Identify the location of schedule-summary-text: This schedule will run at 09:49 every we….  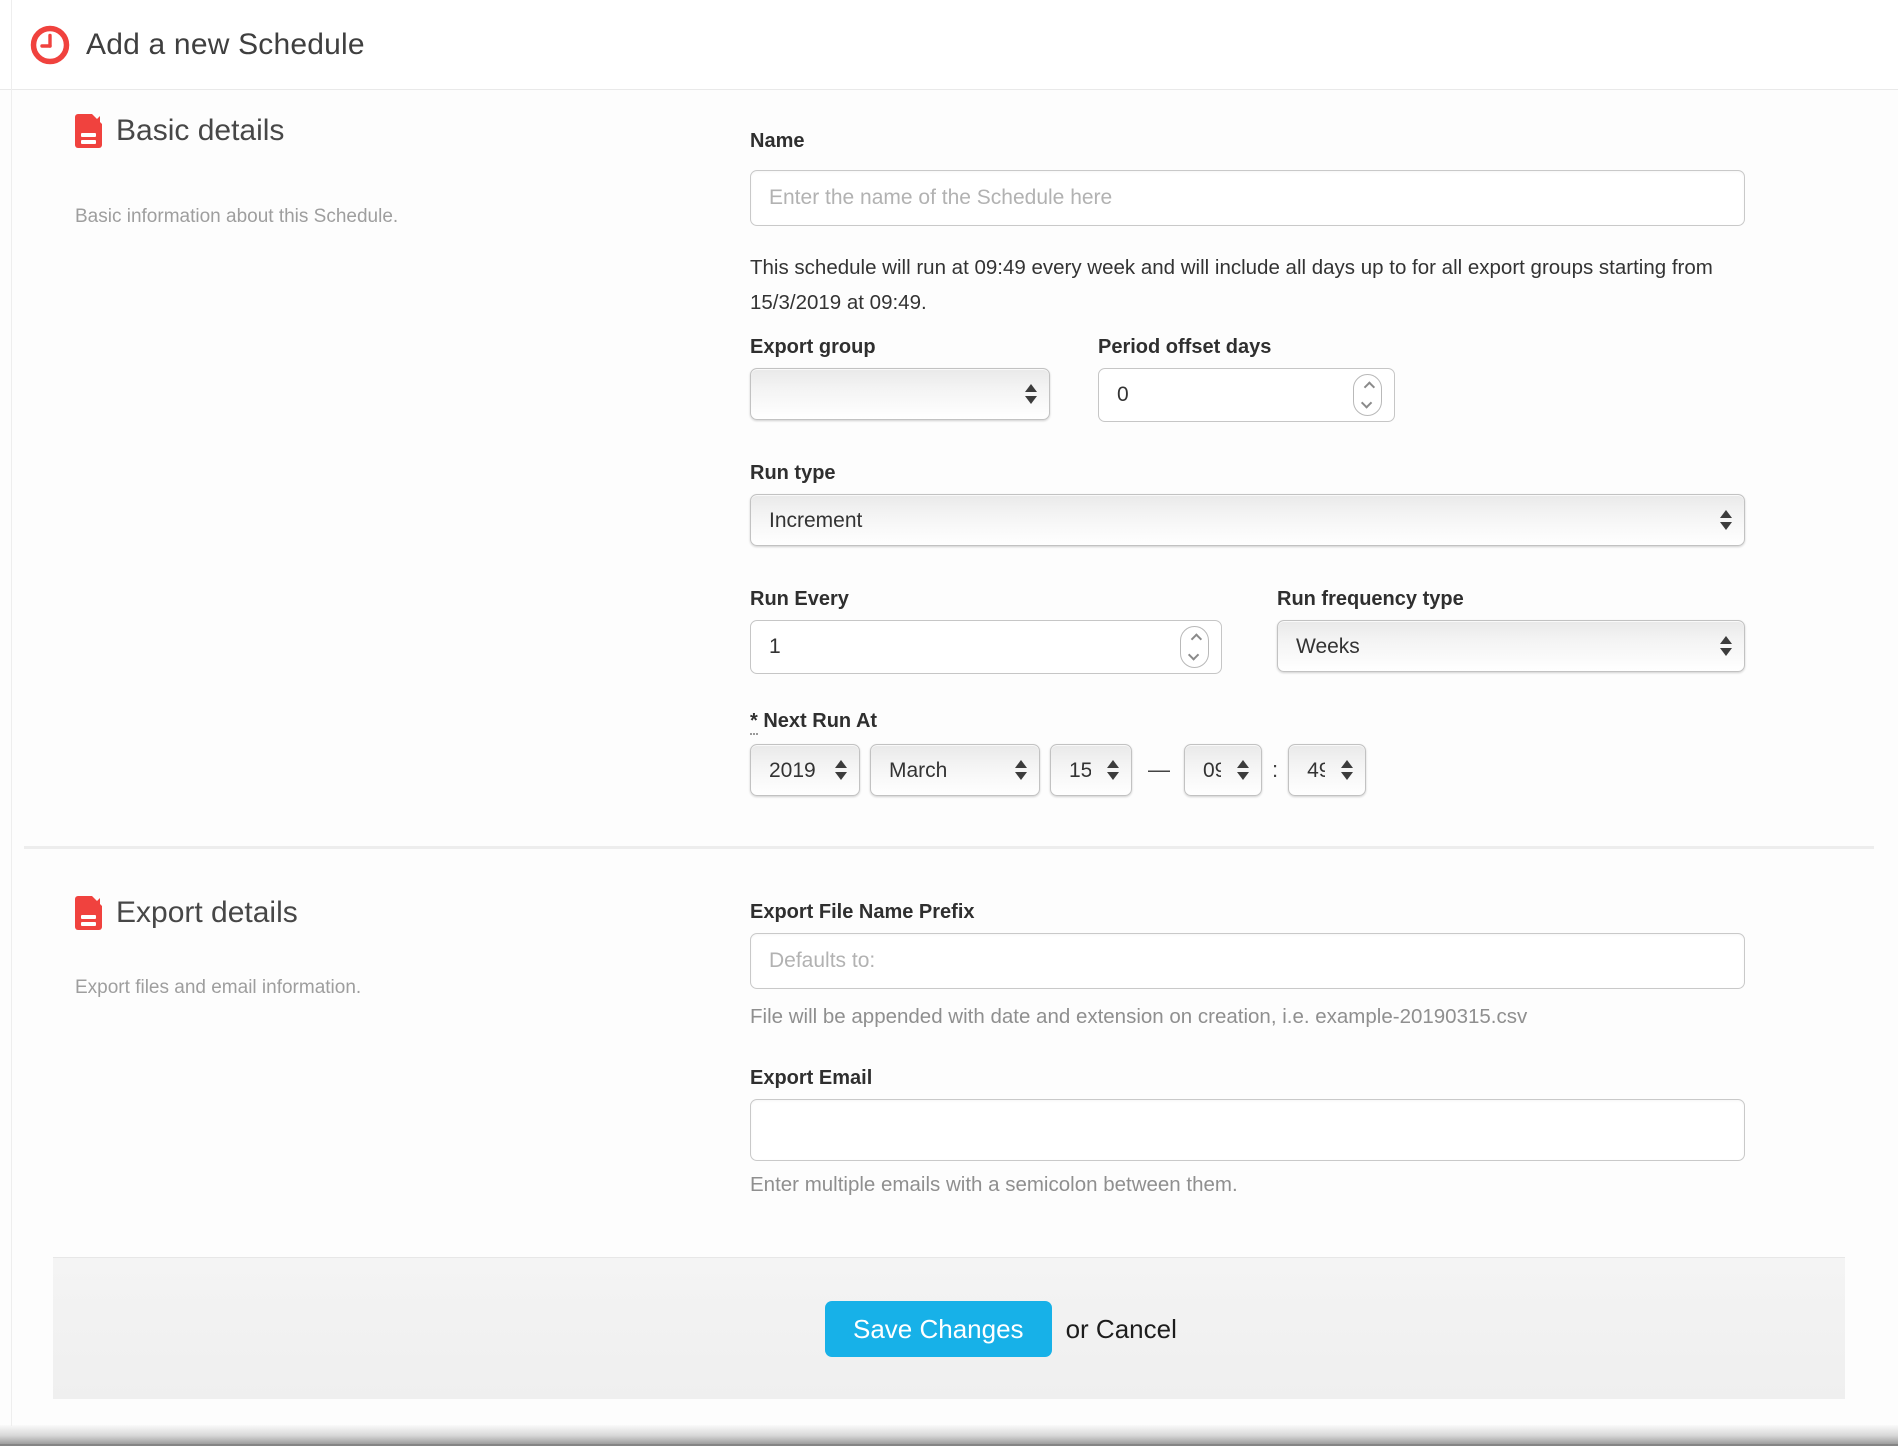
(1231, 285).